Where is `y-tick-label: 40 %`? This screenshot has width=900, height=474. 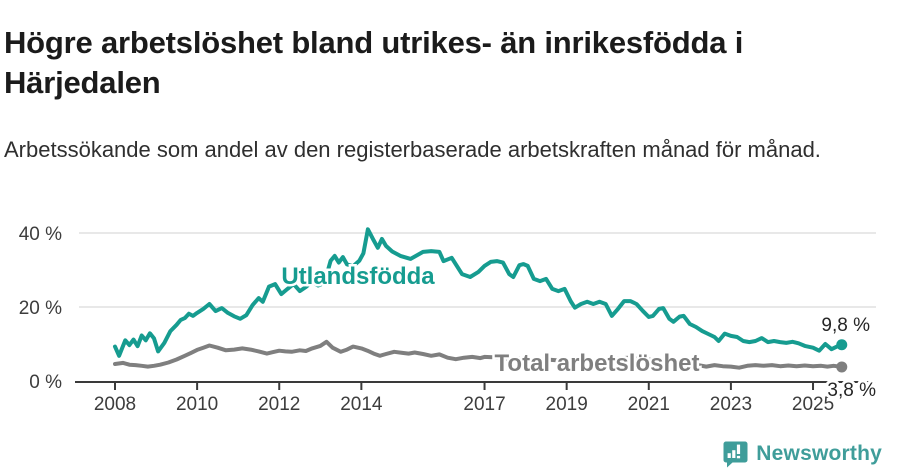
y-tick-label: 40 % is located at coordinates (40, 234).